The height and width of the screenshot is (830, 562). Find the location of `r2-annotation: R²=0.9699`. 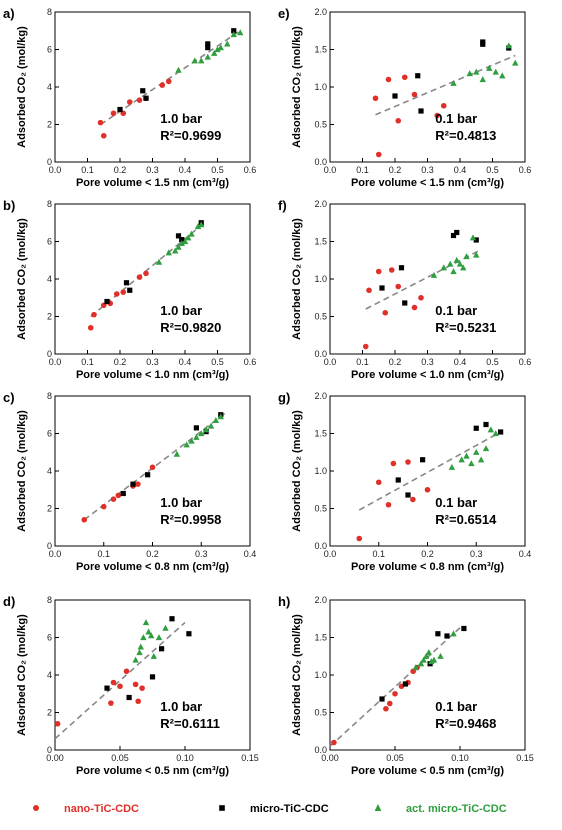

r2-annotation: R²=0.9699 is located at coordinates (190, 135).